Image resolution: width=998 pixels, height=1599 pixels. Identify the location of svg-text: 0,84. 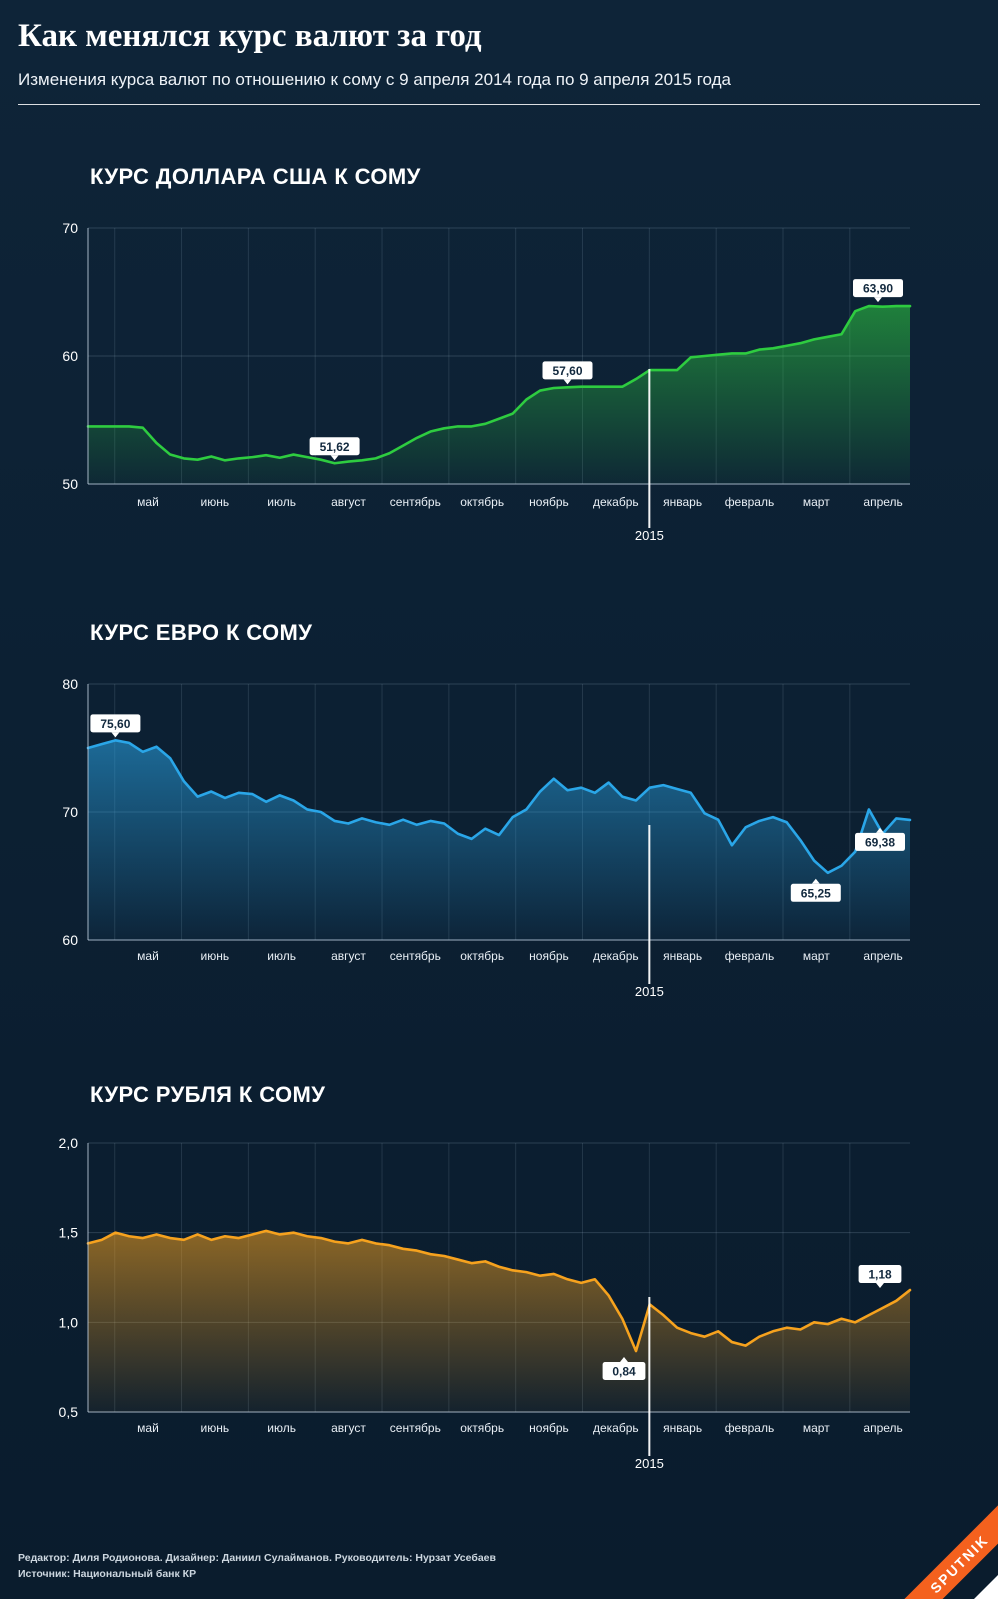
(624, 1372).